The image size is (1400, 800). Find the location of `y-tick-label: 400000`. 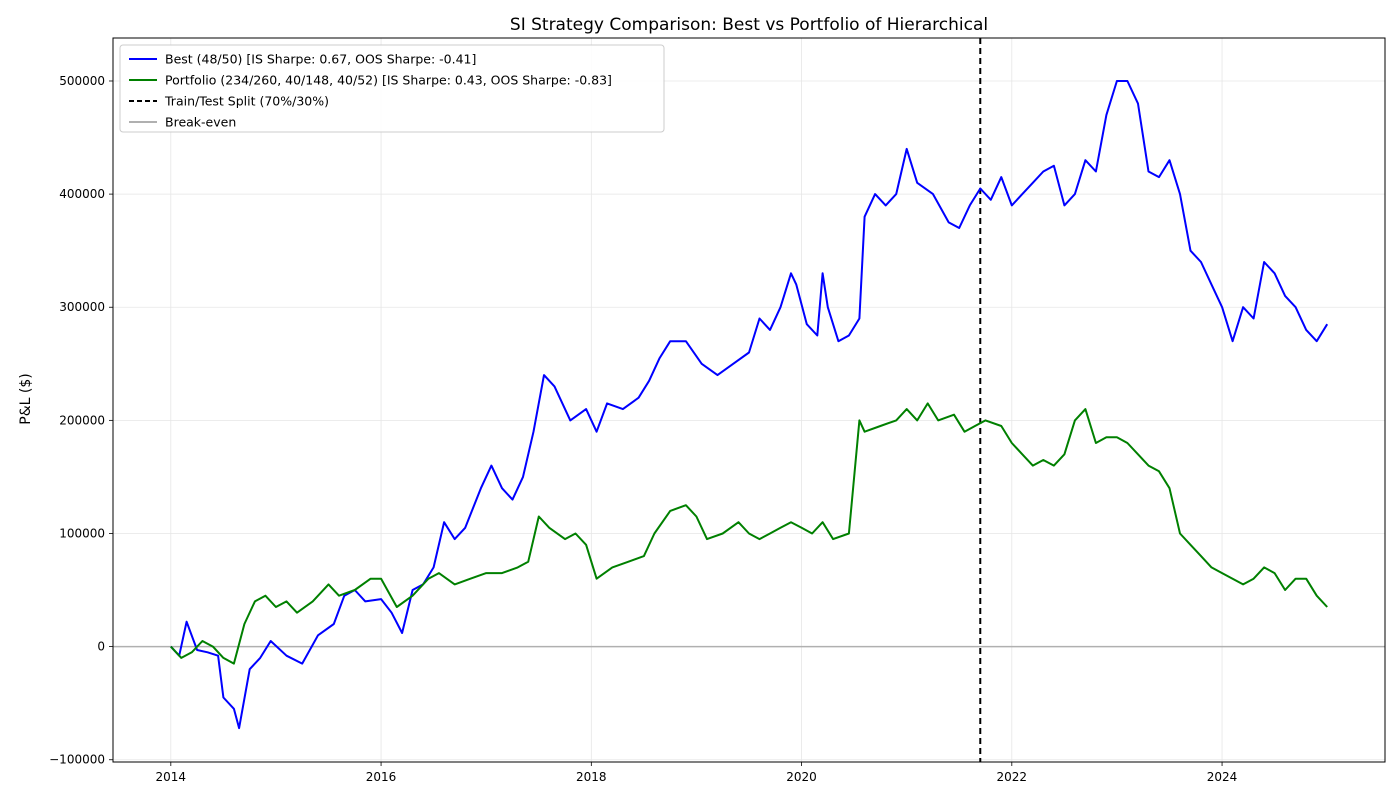

y-tick-label: 400000 is located at coordinates (82, 194).